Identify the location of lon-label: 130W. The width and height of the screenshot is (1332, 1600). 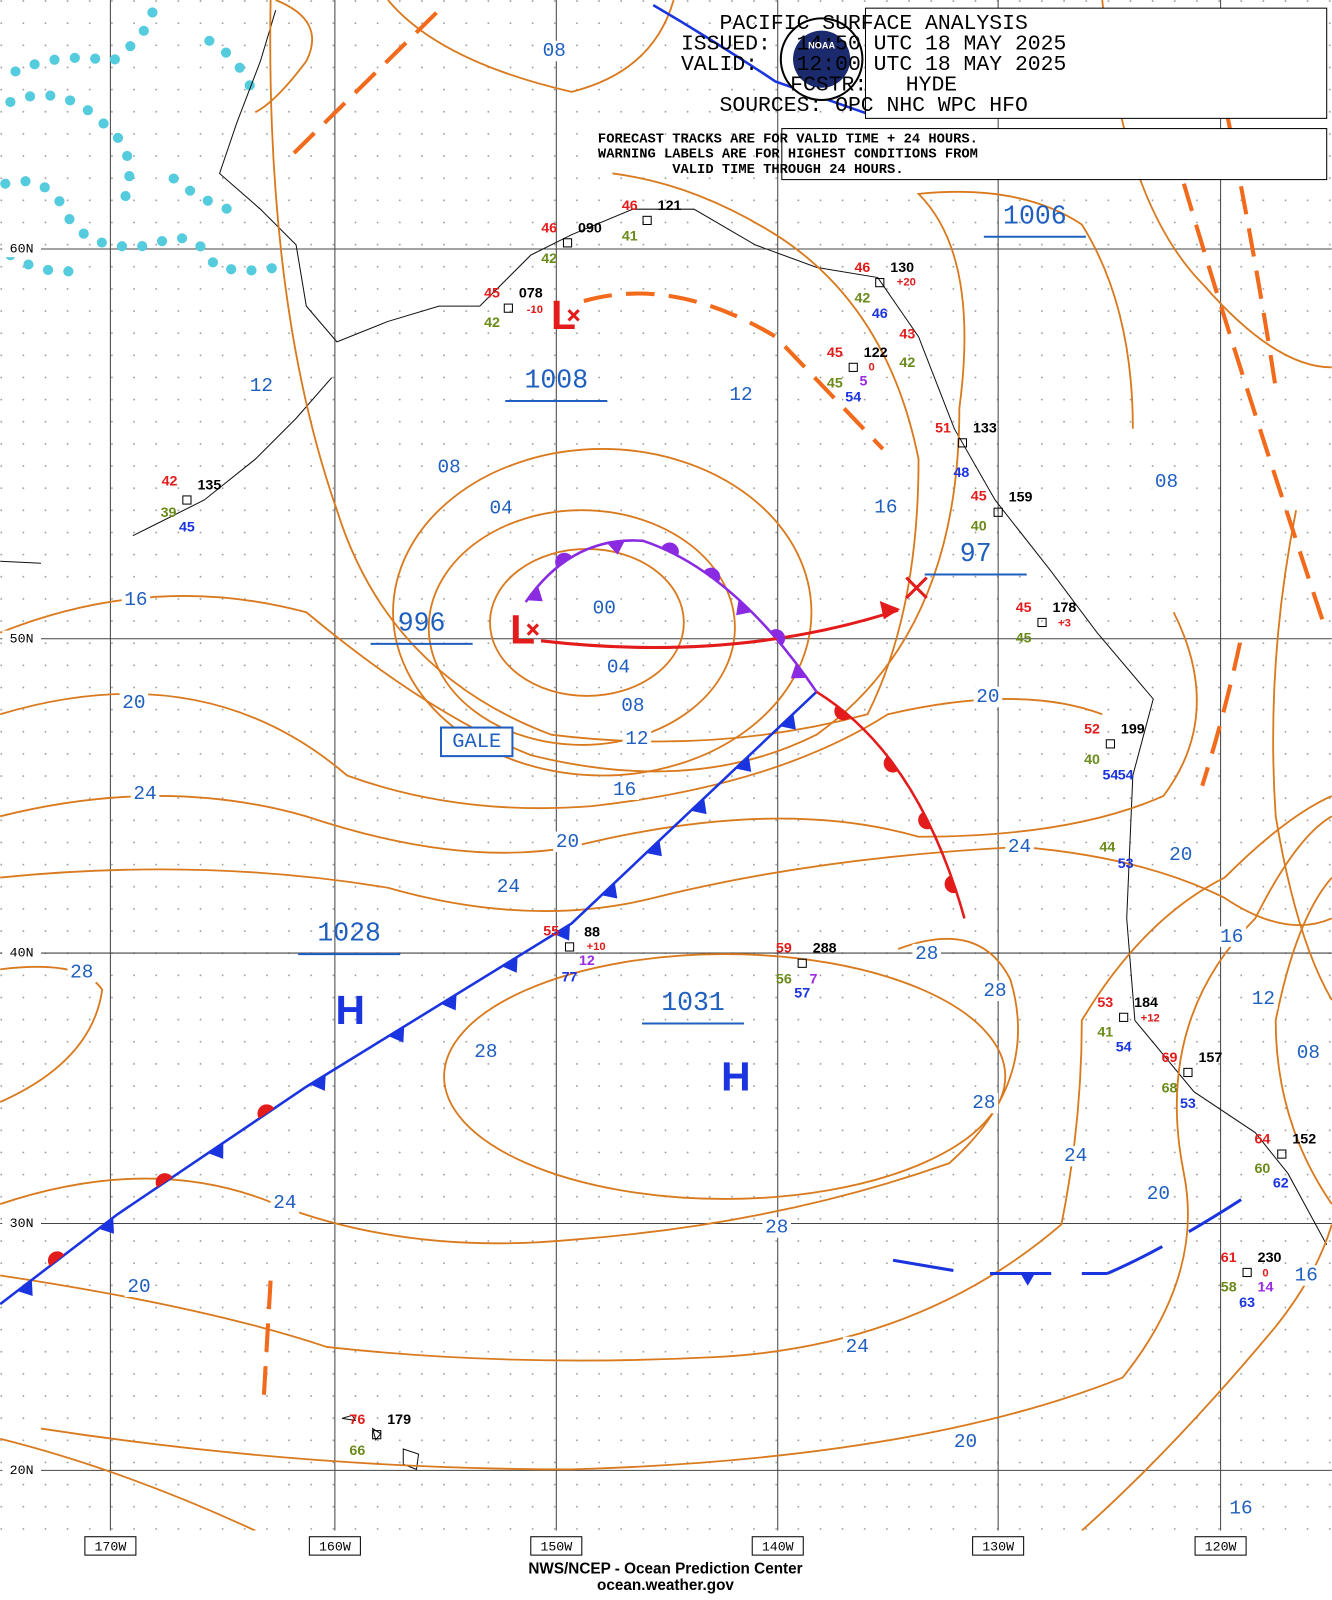
(998, 1546).